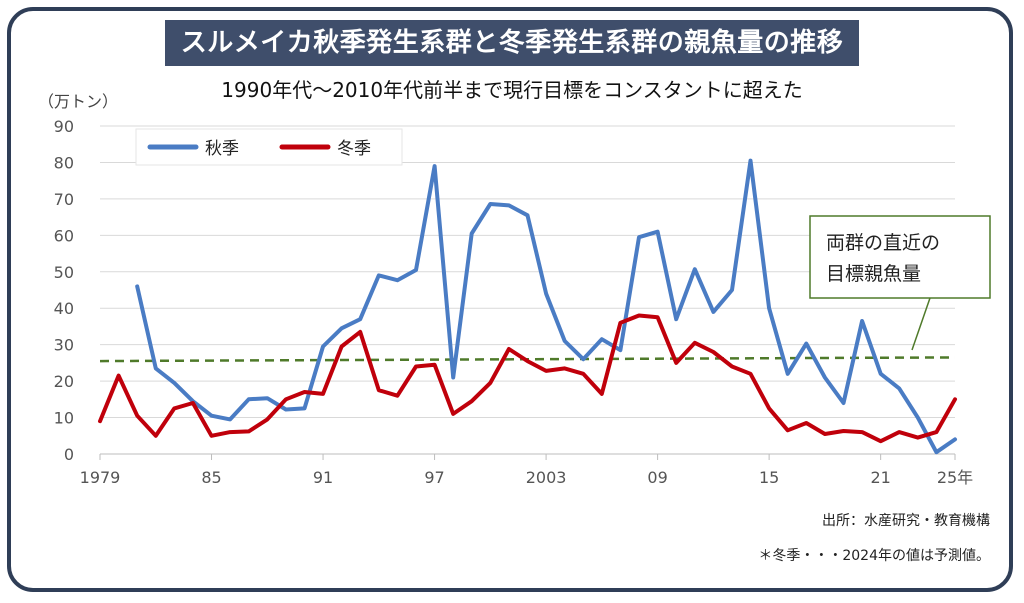 This screenshot has width=1024, height=603. Describe the element at coordinates (69, 454) in the screenshot. I see `y-tick-0: 0` at that location.